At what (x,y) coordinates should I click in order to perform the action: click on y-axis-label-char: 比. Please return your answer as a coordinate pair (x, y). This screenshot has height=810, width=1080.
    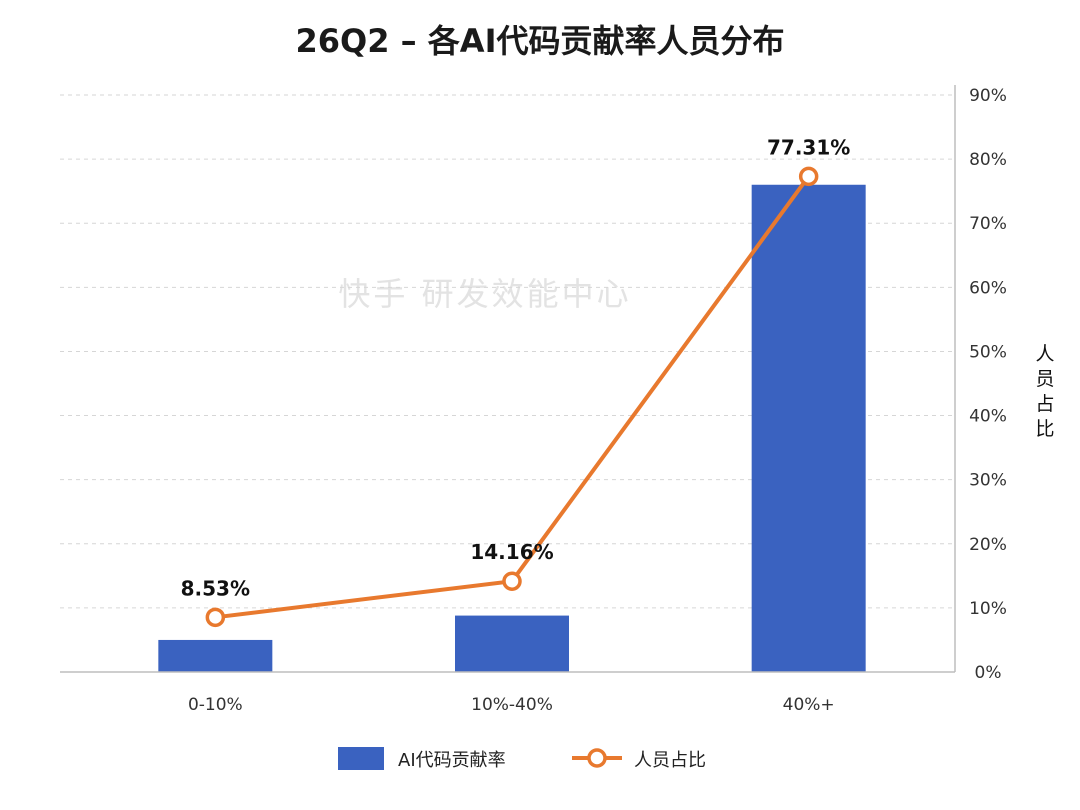
    Looking at the image, I should click on (1044, 429).